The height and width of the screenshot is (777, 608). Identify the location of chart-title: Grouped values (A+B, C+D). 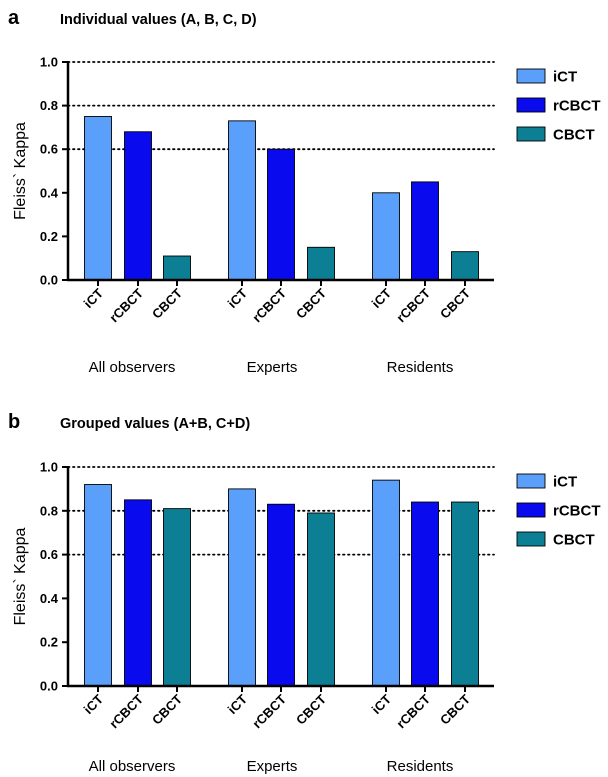
(155, 424).